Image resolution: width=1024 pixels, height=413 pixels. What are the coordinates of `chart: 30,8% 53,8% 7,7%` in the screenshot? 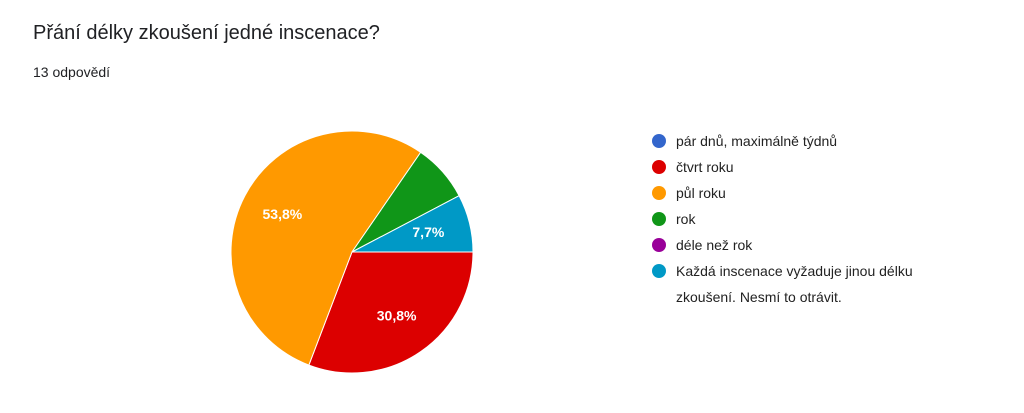 It's located at (352, 252).